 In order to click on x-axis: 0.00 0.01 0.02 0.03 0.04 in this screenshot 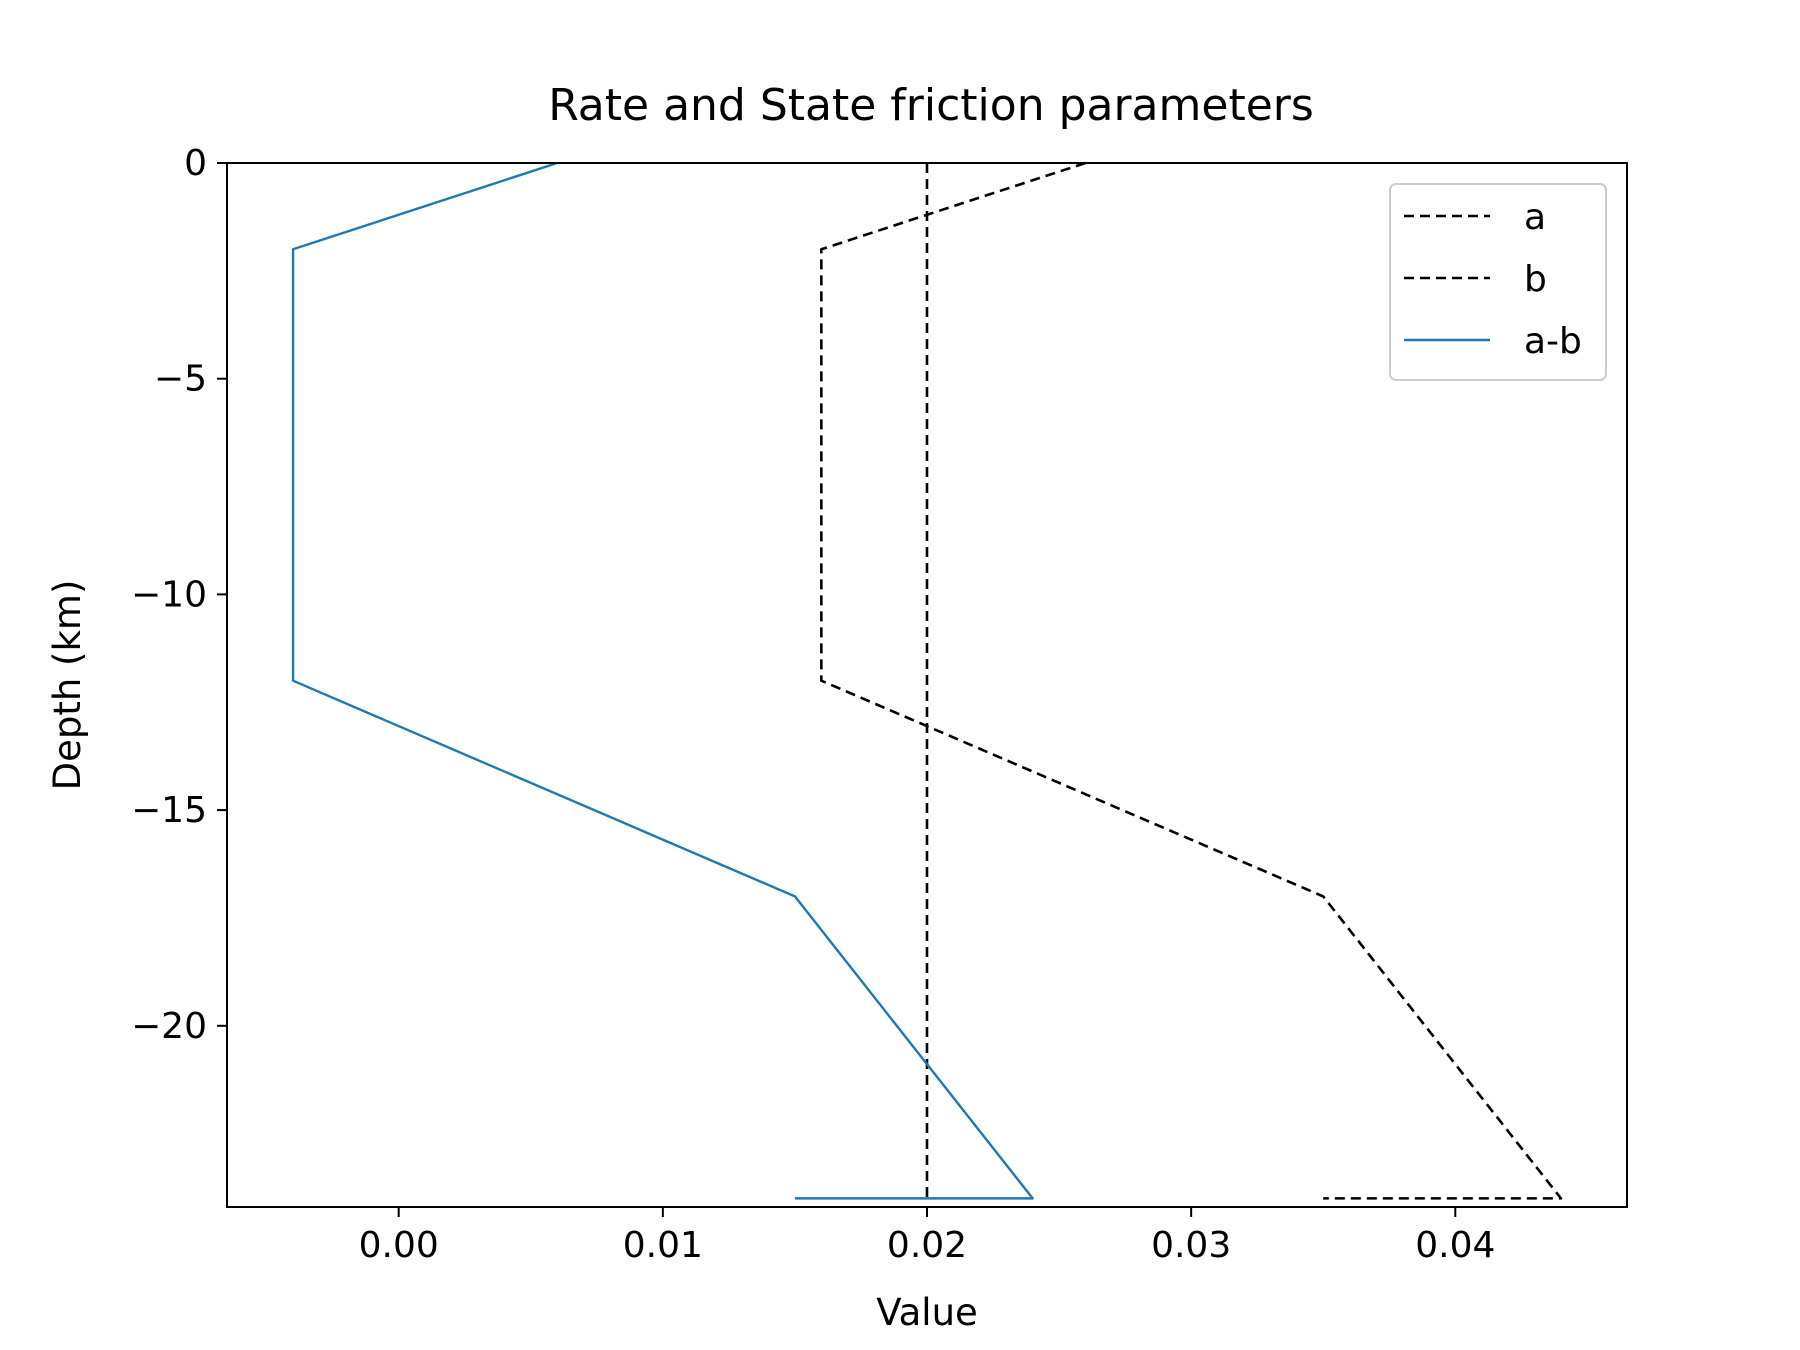, I will do `click(927, 1236)`.